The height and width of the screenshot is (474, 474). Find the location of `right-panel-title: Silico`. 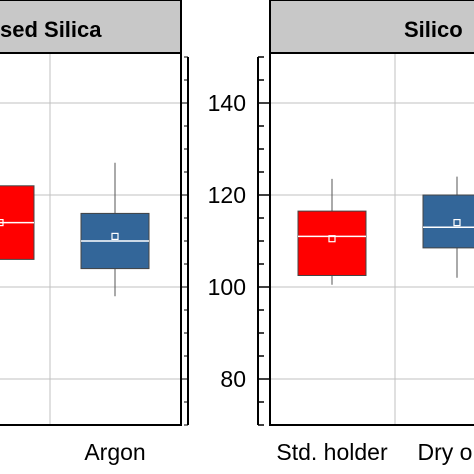

right-panel-title: Silico is located at coordinates (433, 29).